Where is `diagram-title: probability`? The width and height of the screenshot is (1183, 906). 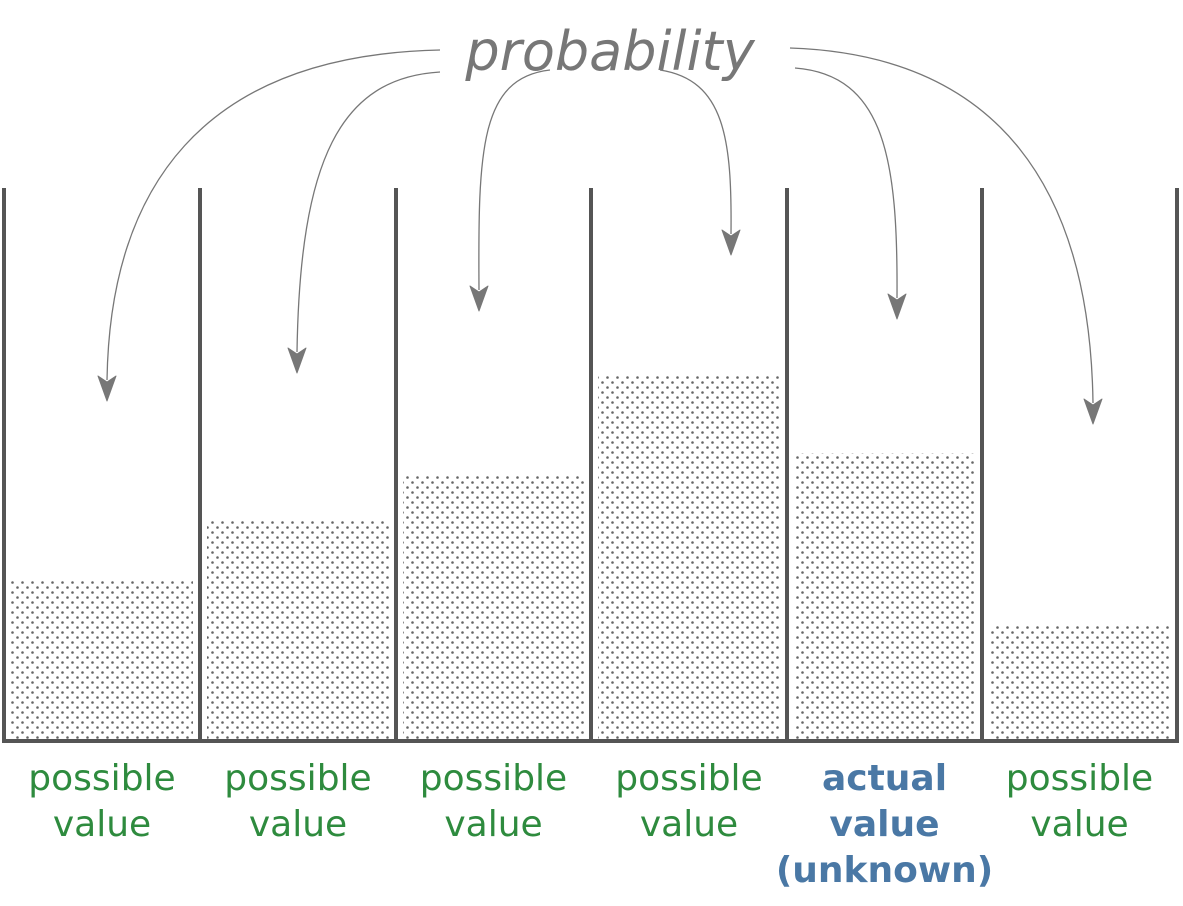
diagram-title: probability is located at coordinates (609, 51).